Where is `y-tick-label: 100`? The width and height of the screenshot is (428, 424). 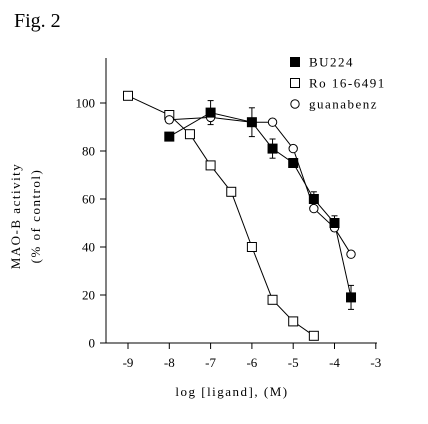
y-tick-label: 100 is located at coordinates (86, 103).